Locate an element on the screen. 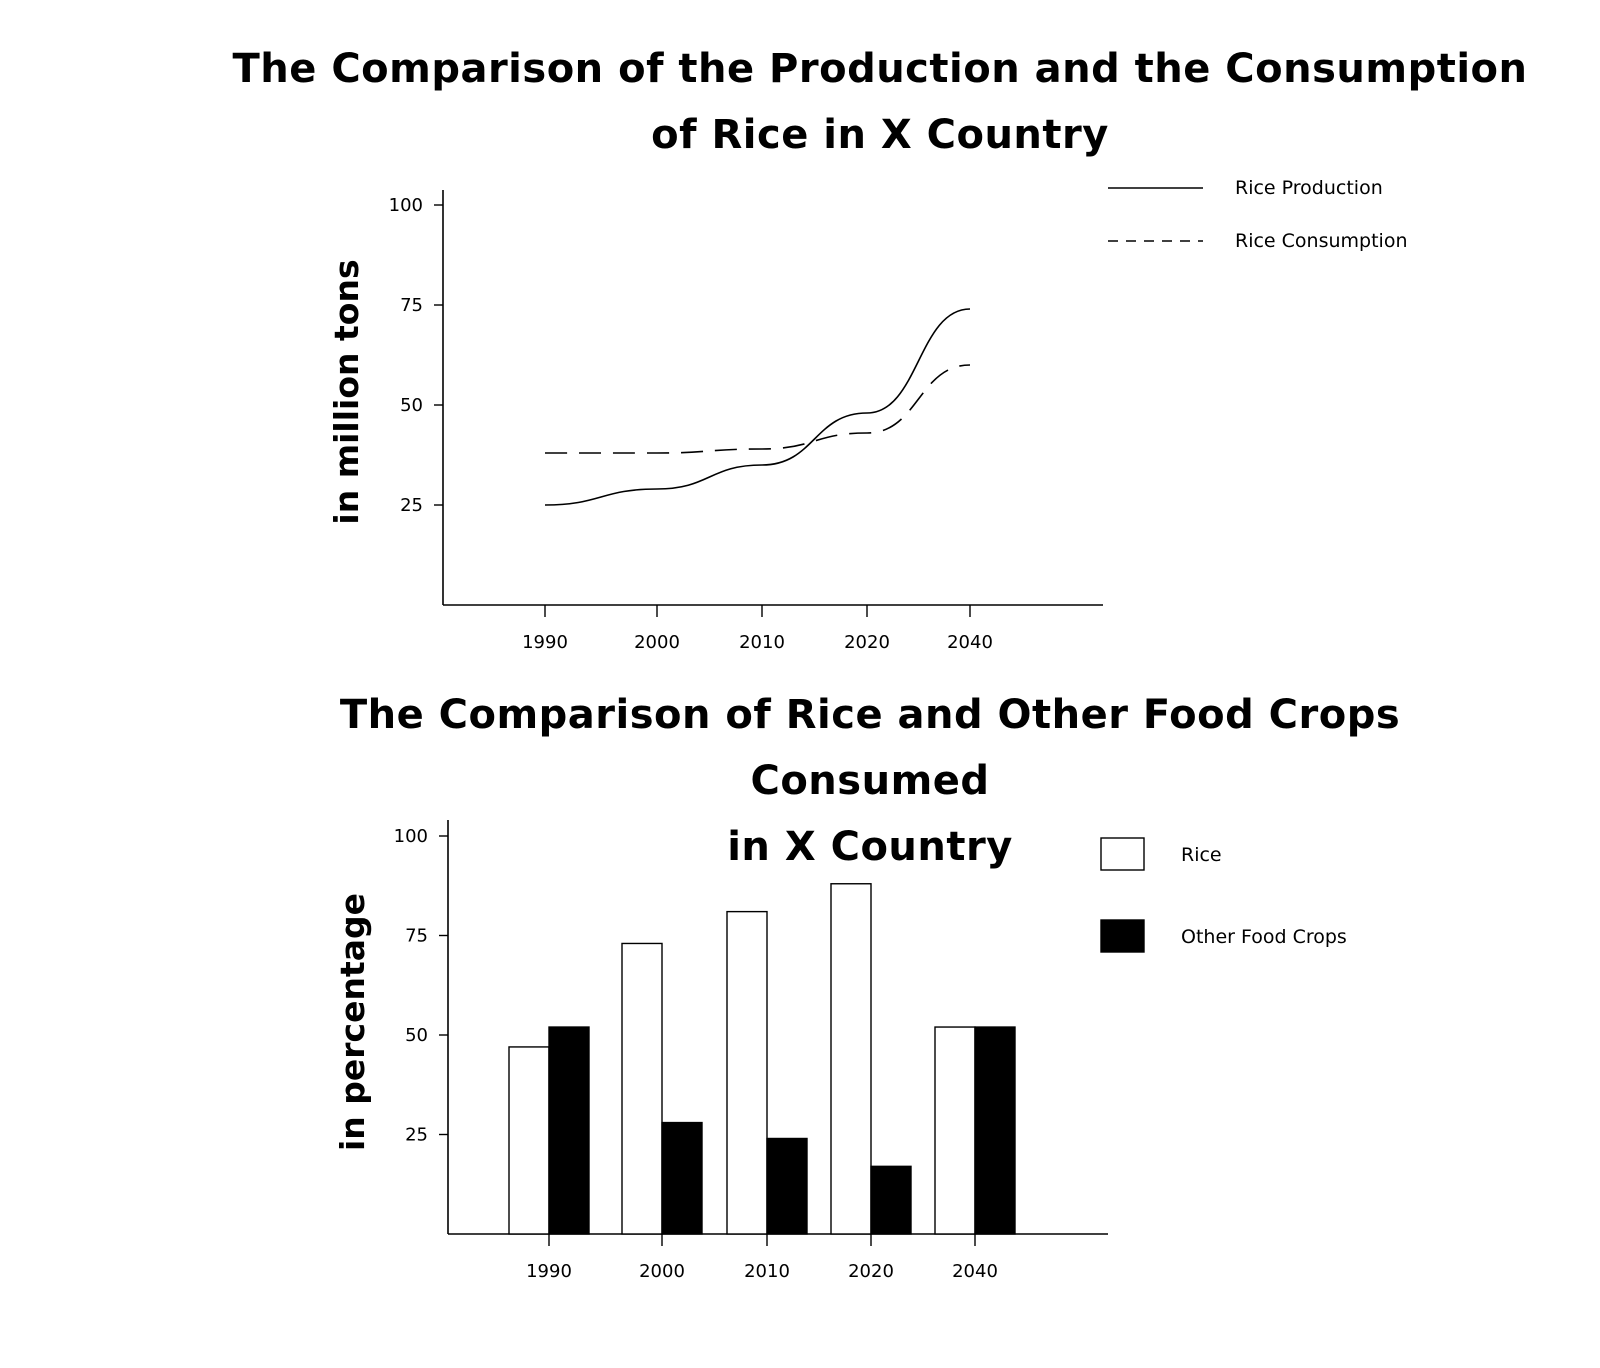 This screenshot has width=1600, height=1368. chart1-y-tick-label: 75 is located at coordinates (411, 305).